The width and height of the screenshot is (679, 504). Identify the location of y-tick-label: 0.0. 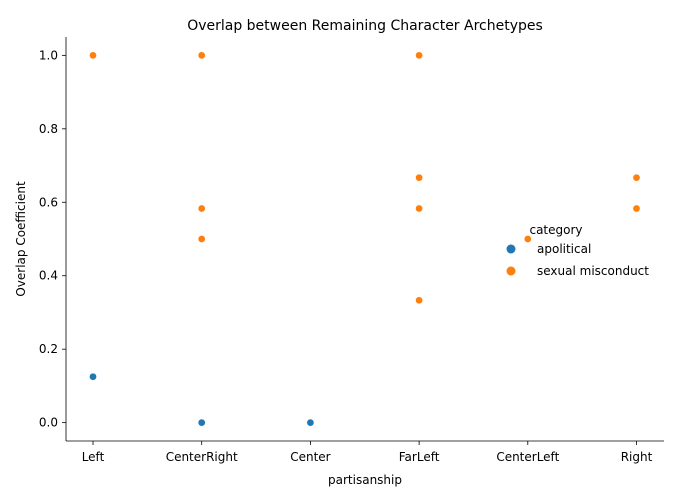
(48, 423).